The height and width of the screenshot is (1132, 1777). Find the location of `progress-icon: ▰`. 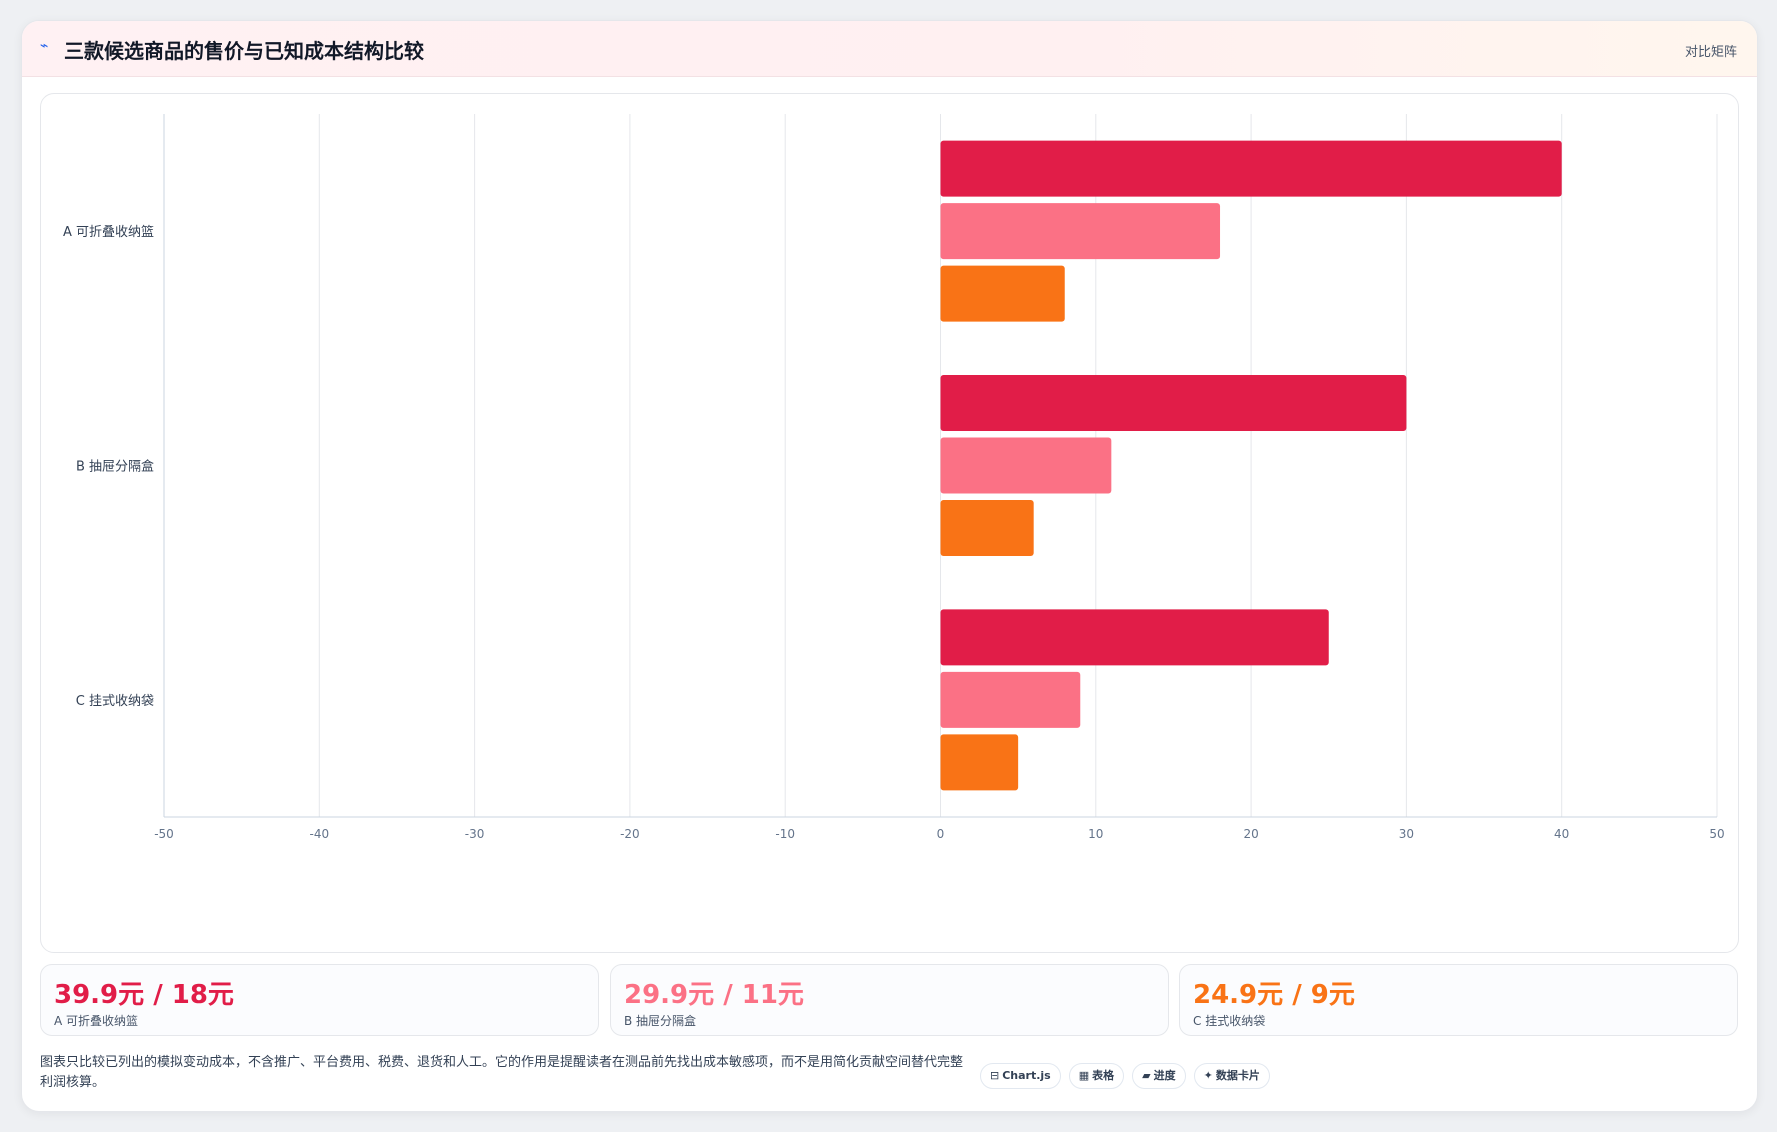

progress-icon: ▰ is located at coordinates (1146, 1075).